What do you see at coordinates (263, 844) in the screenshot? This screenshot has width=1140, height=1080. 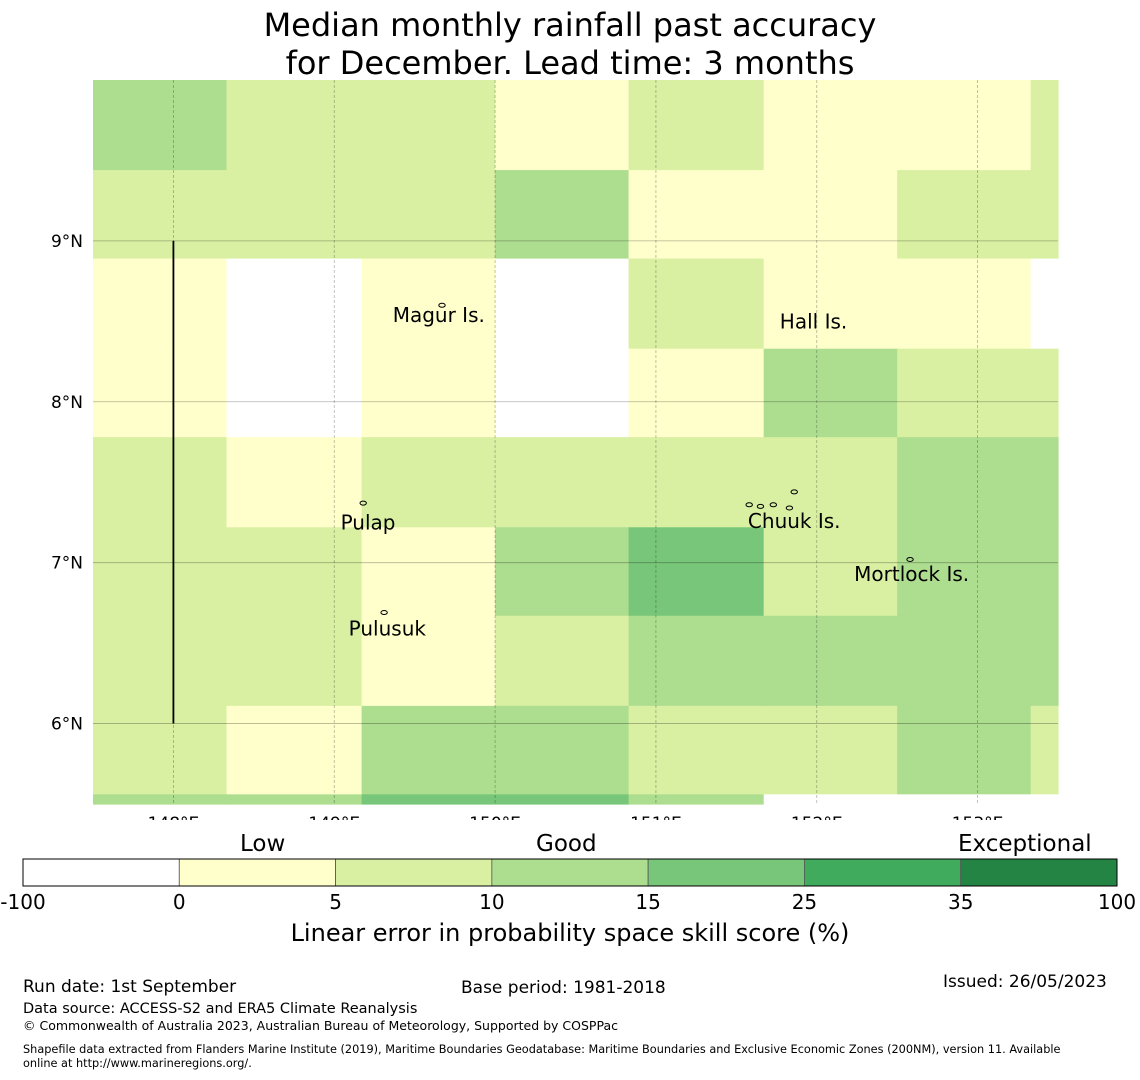 I see `category-low: Low` at bounding box center [263, 844].